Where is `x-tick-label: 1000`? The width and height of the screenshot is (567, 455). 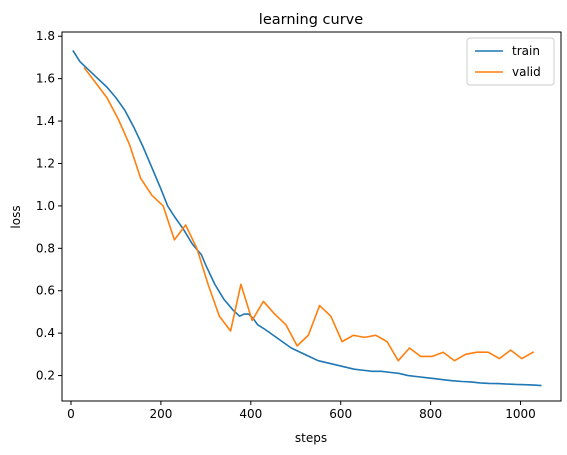 x-tick-label: 1000 is located at coordinates (520, 414).